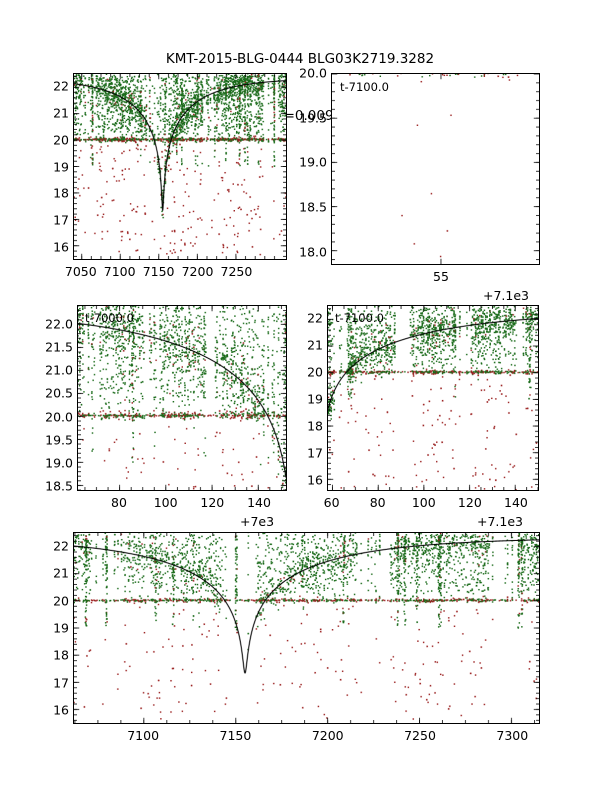  What do you see at coordinates (59, 486) in the screenshot?
I see `panel-mid-left-ytick-label: 18.5` at bounding box center [59, 486].